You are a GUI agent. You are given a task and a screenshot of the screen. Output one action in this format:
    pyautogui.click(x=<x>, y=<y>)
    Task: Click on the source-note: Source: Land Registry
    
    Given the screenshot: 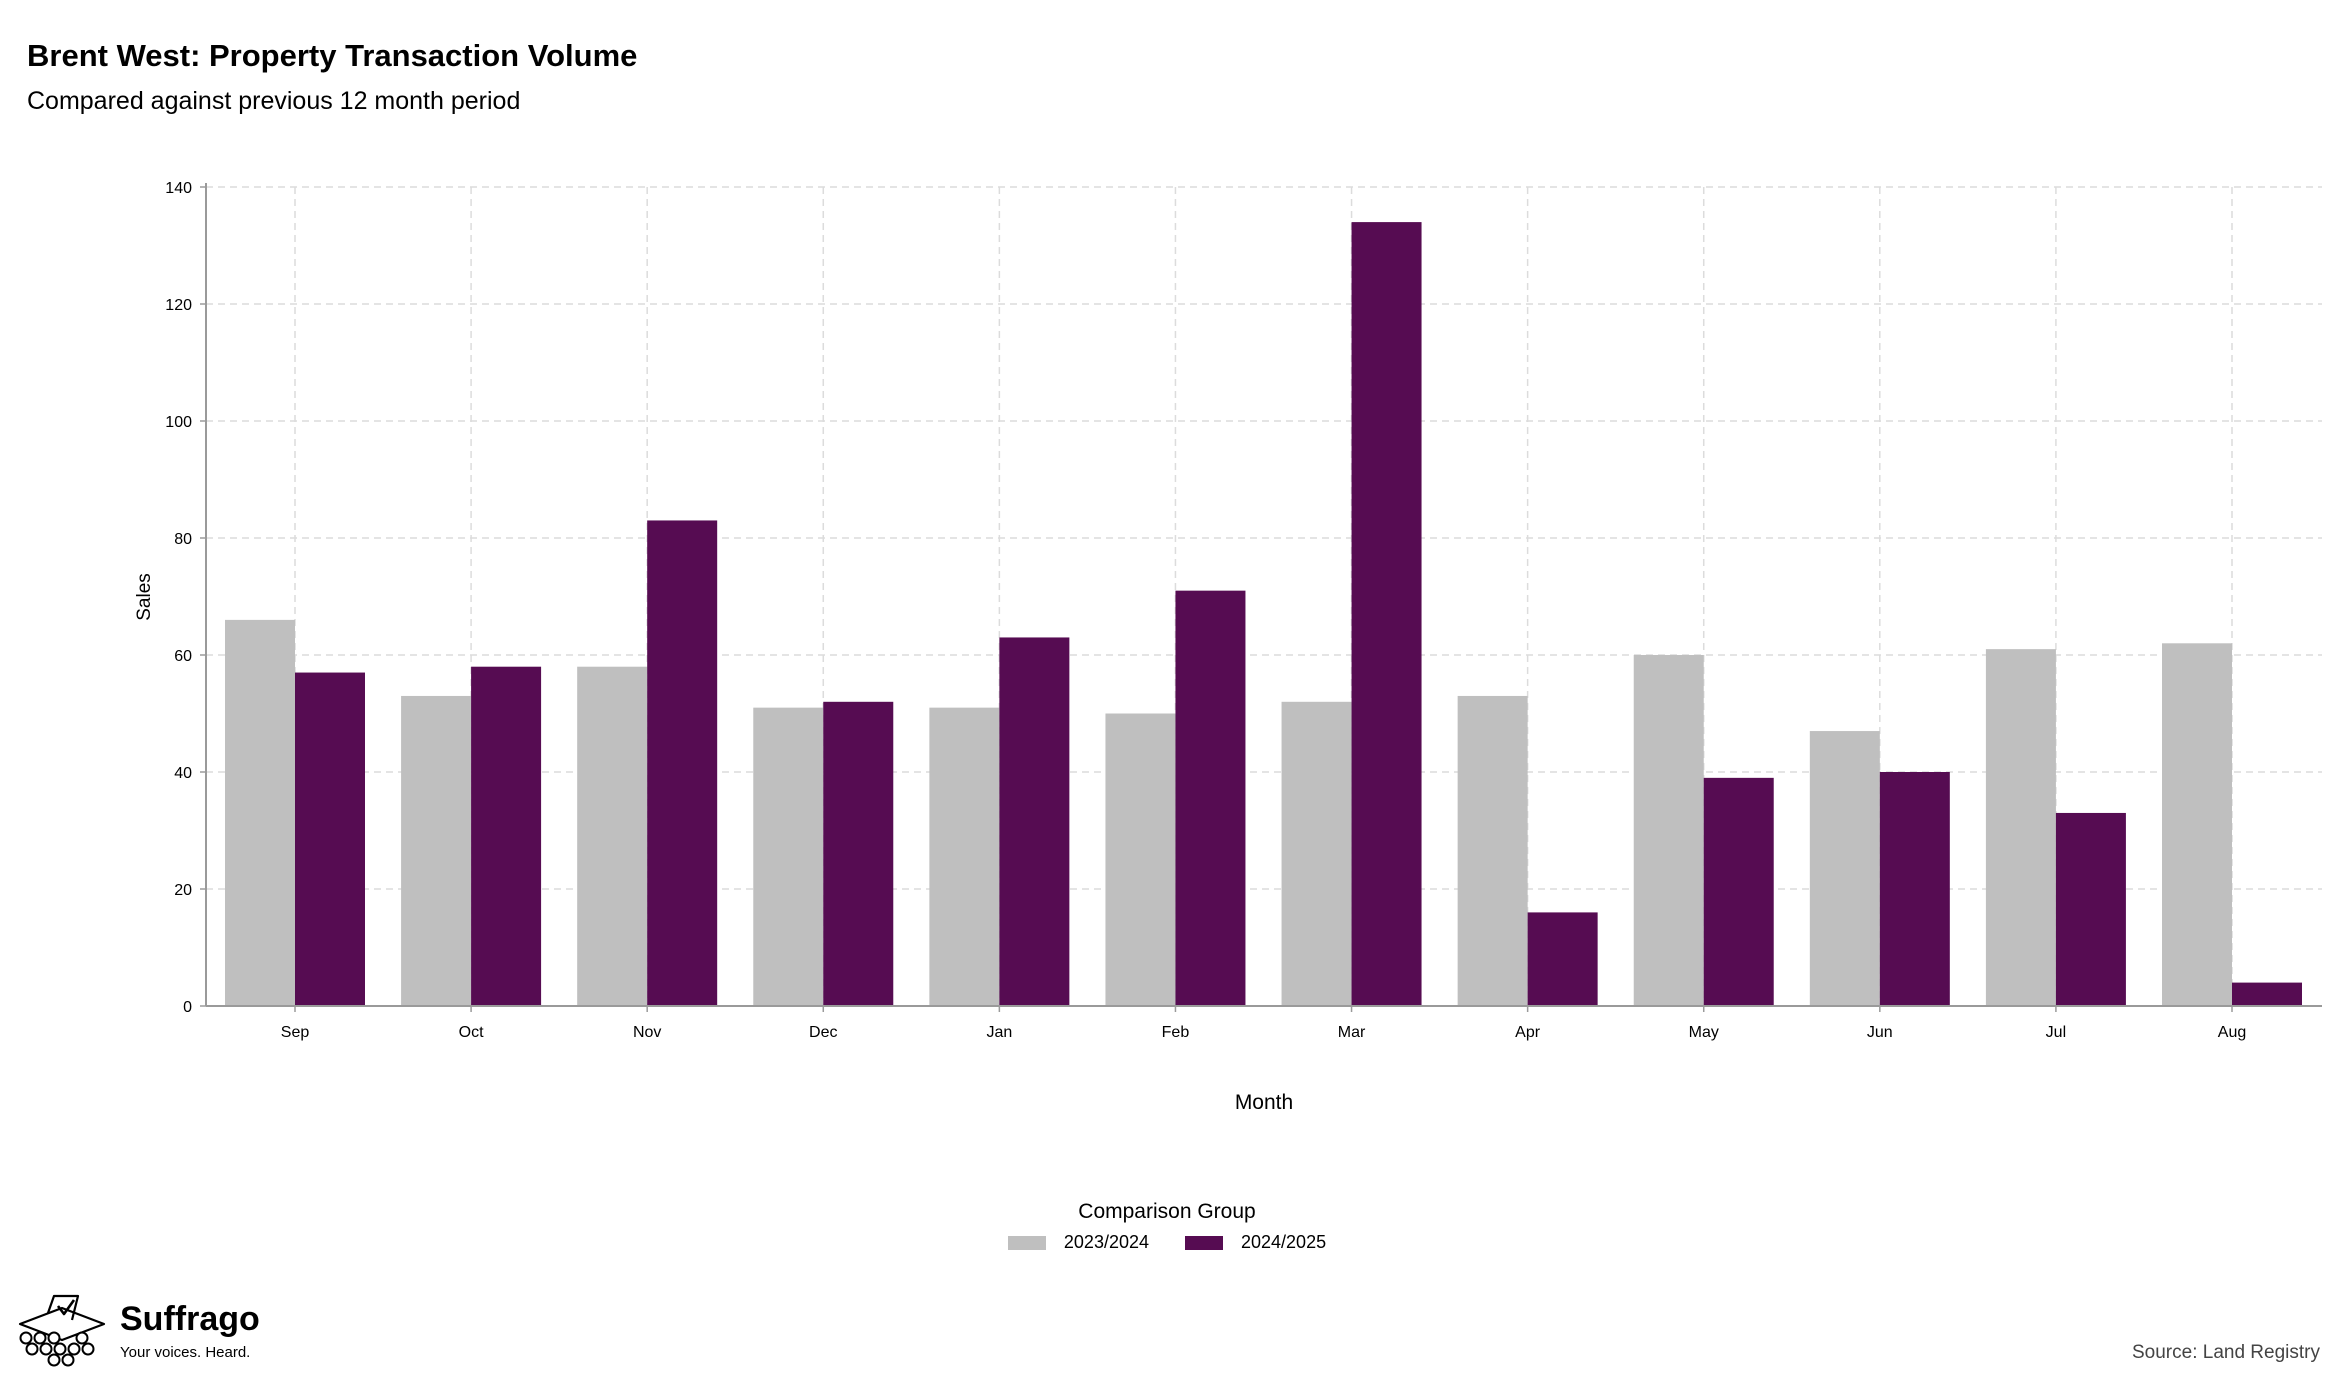 What is the action you would take?
    pyautogui.click(x=2226, y=1352)
    